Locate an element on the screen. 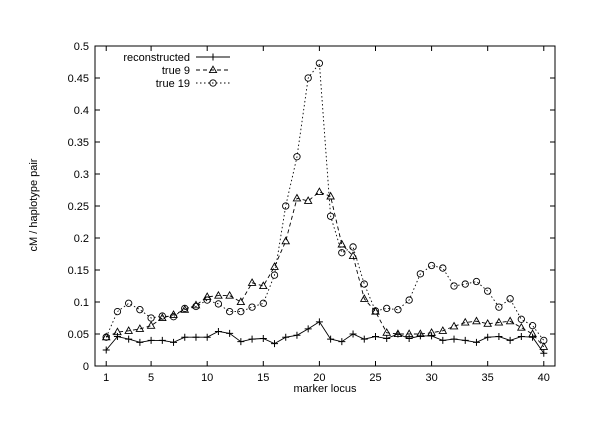 The image size is (600, 424). y-tick-label: 0 is located at coordinates (86, 367).